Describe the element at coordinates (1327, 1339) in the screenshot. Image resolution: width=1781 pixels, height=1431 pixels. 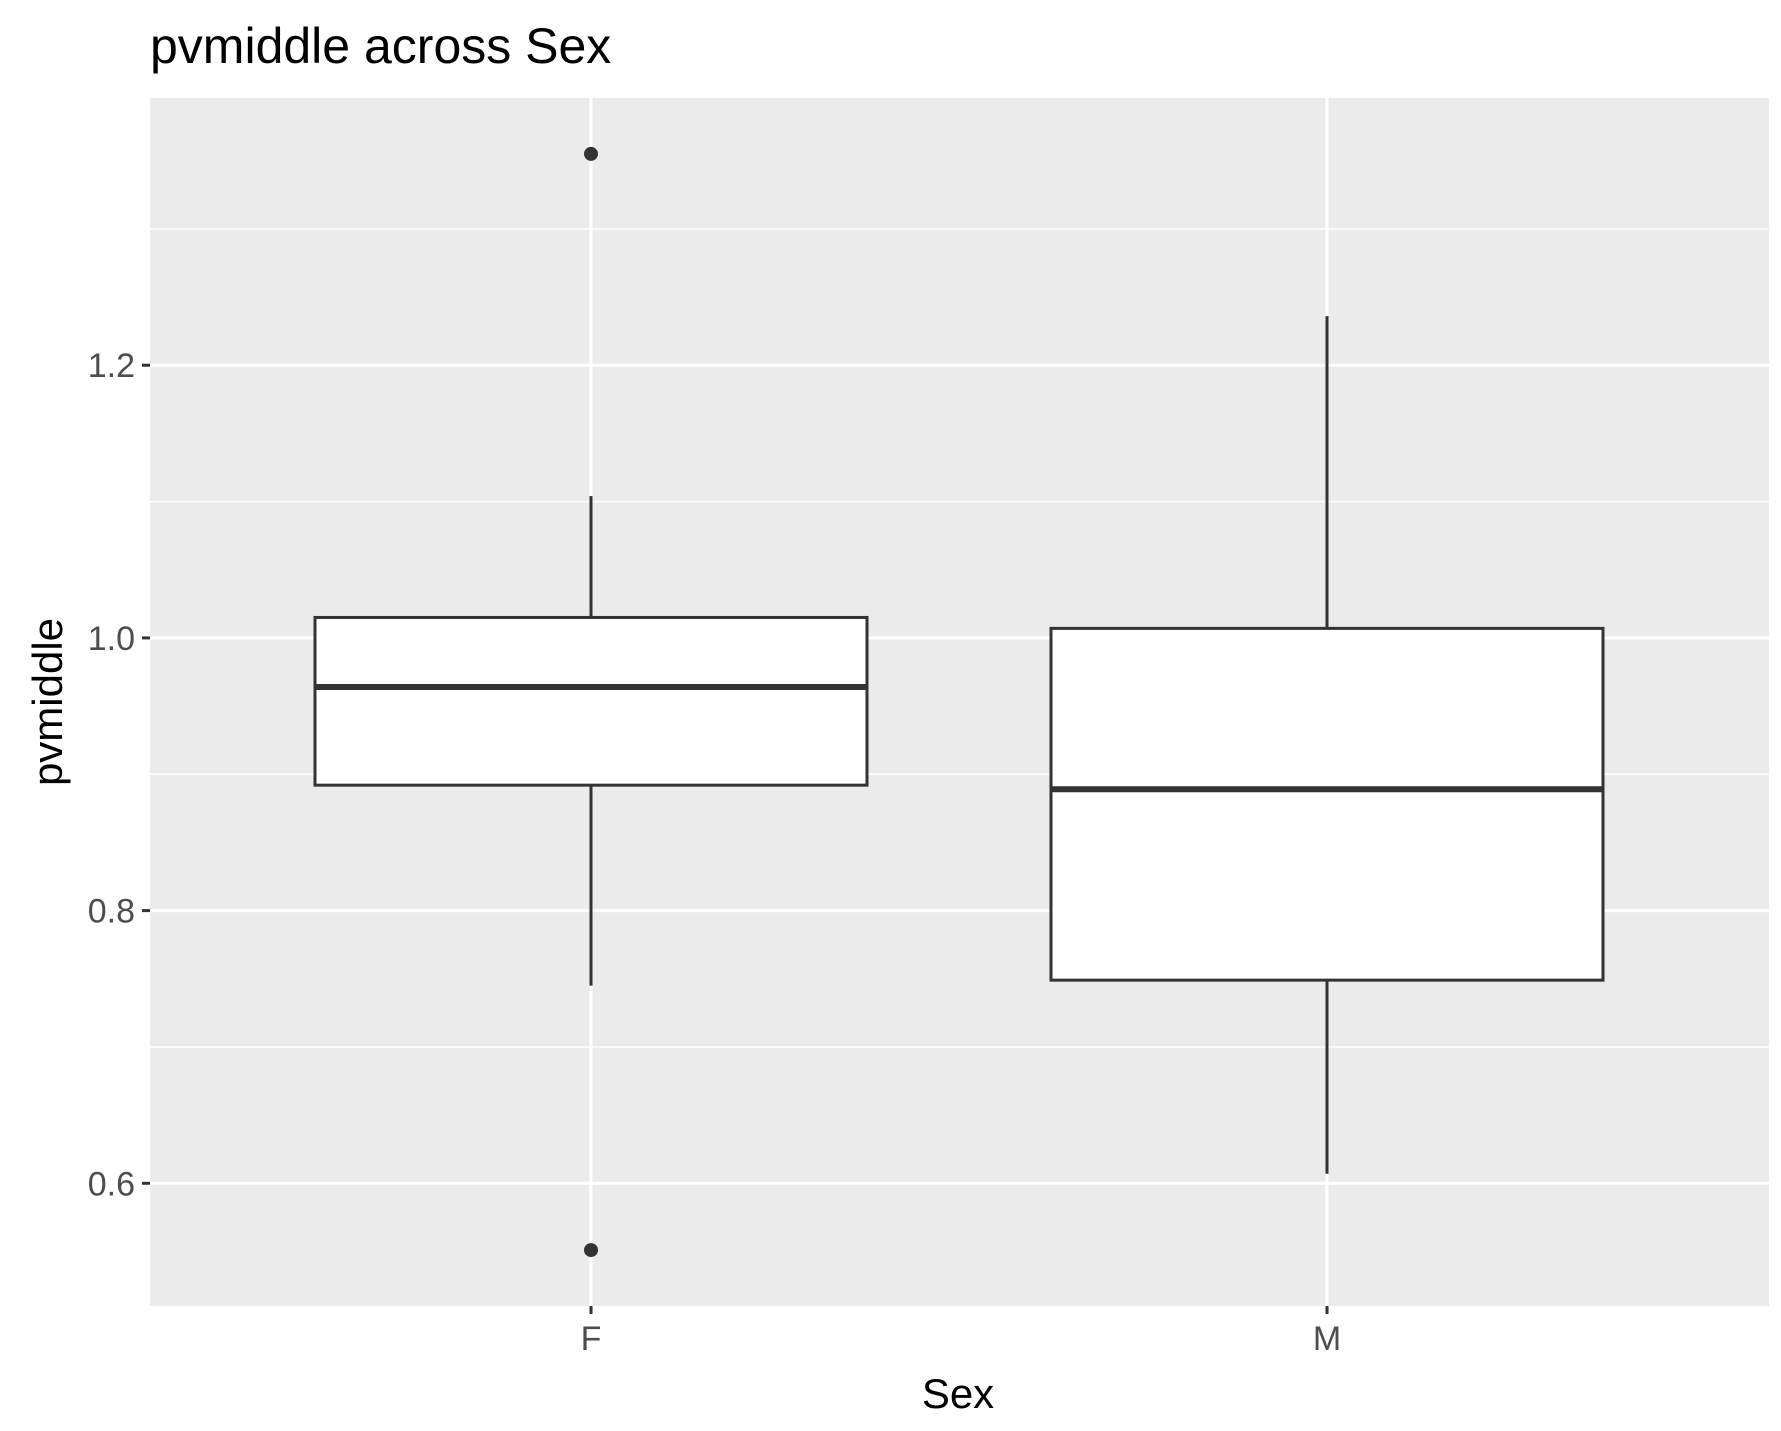
I see `x-tick-label: M` at that location.